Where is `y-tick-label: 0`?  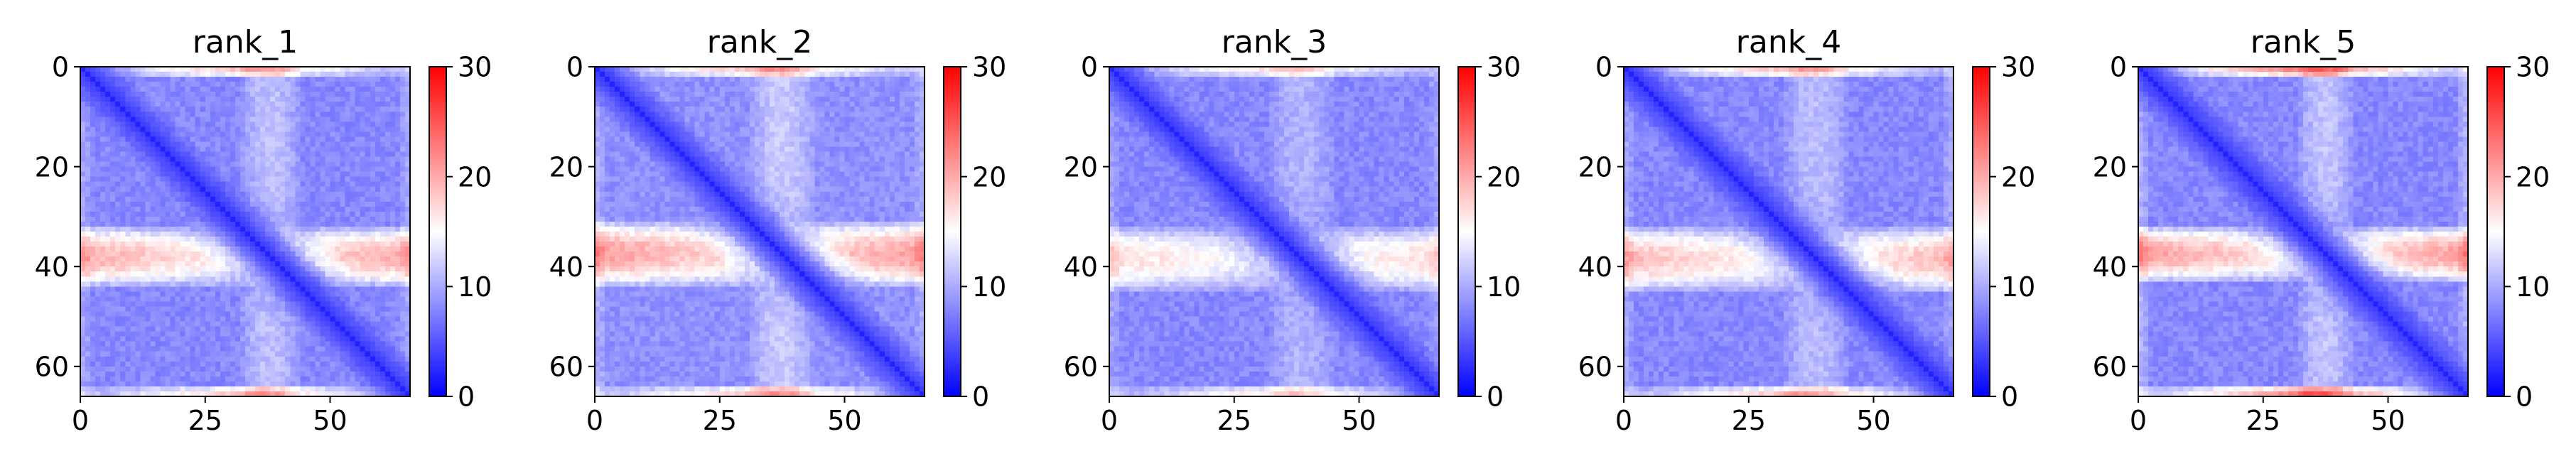 y-tick-label: 0 is located at coordinates (60, 67).